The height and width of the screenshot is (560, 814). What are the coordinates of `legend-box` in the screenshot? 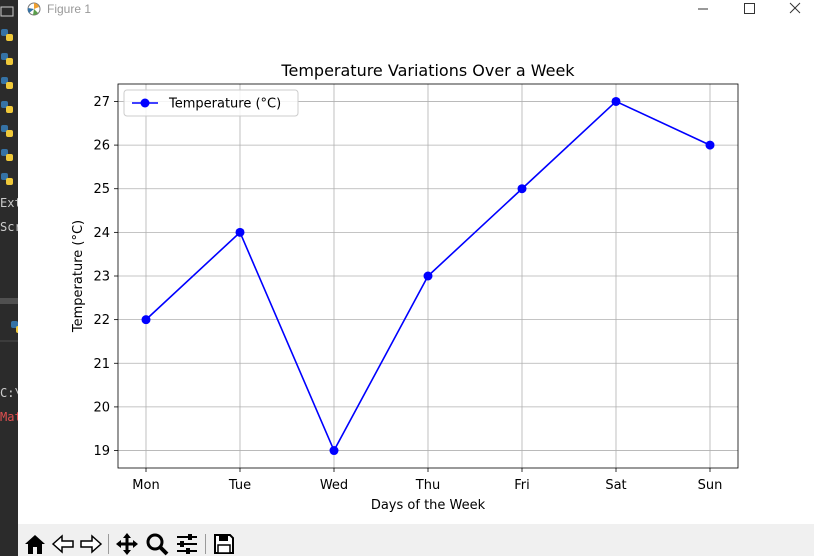 It's located at (211, 103).